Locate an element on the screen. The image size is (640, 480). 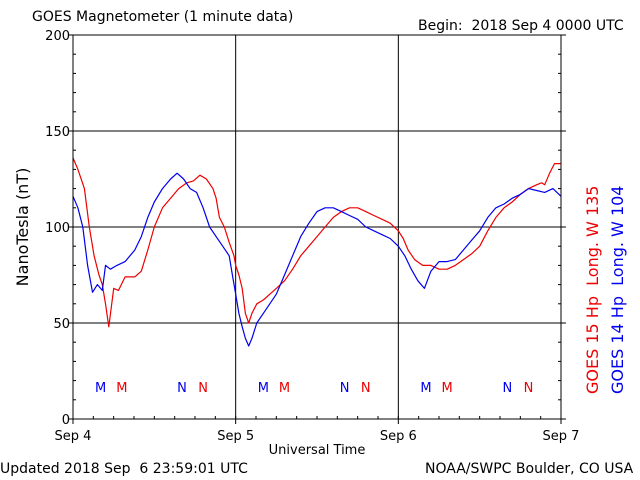
y-tick-label: 200 is located at coordinates (57, 36).